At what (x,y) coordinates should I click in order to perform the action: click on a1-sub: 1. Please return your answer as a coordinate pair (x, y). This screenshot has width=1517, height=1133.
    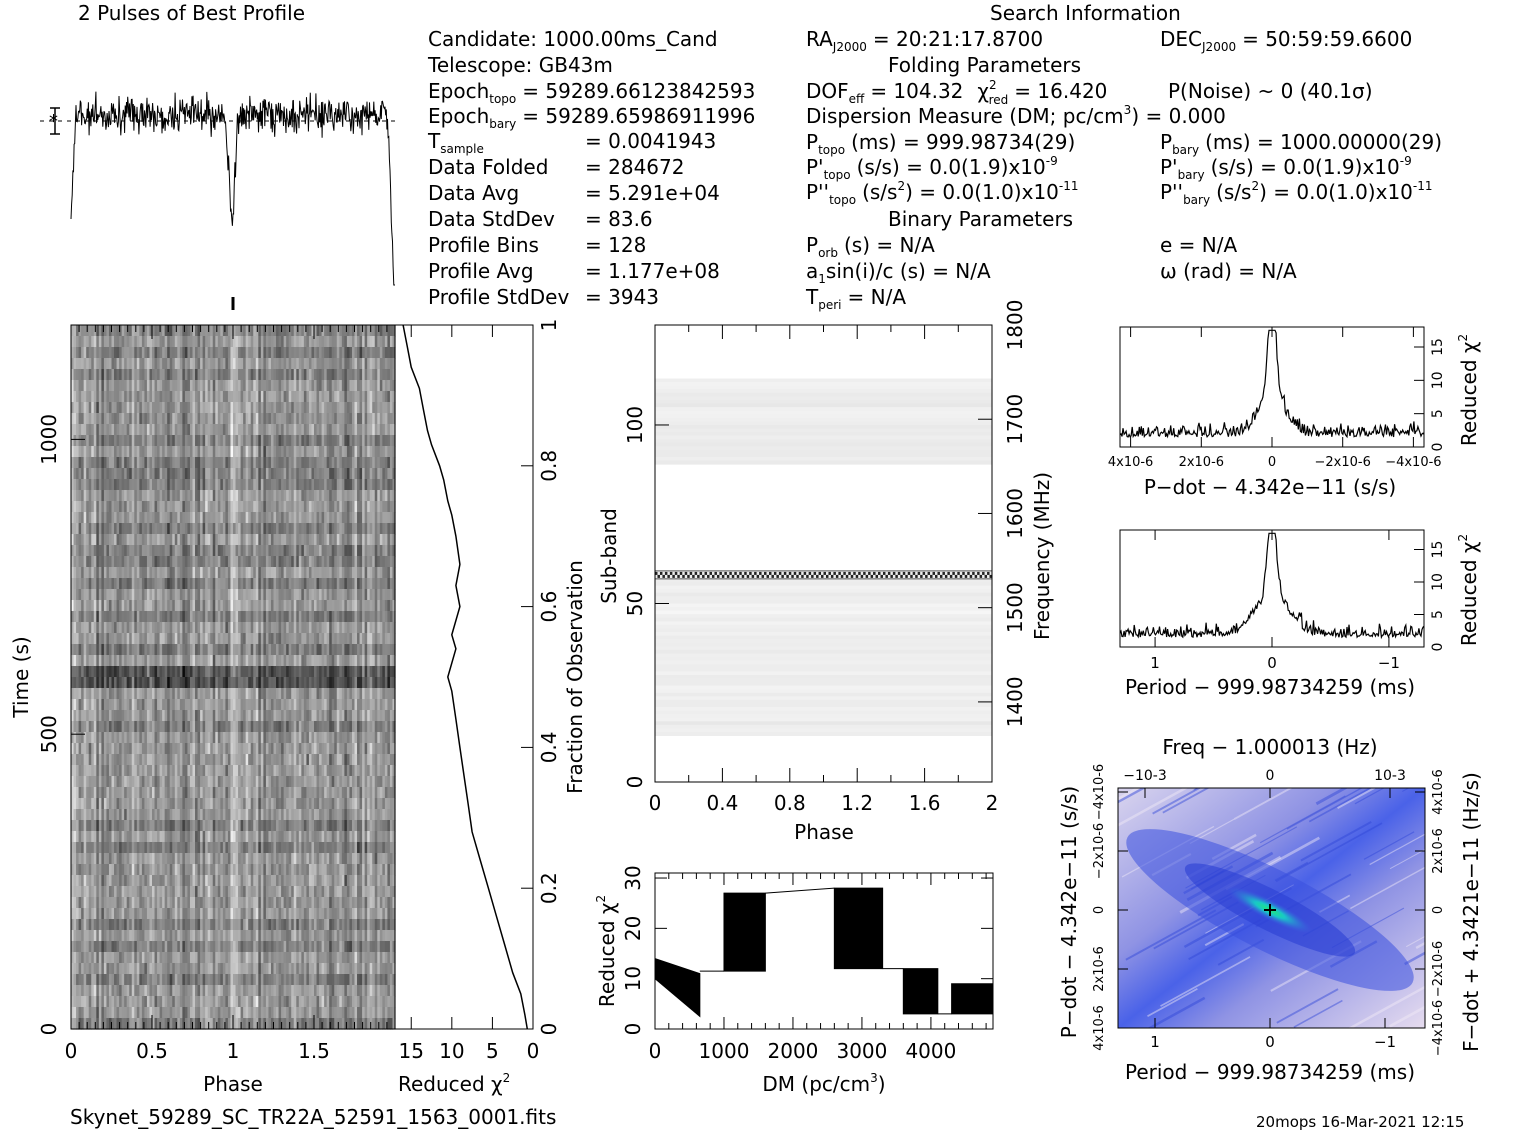
    Looking at the image, I should click on (822, 279).